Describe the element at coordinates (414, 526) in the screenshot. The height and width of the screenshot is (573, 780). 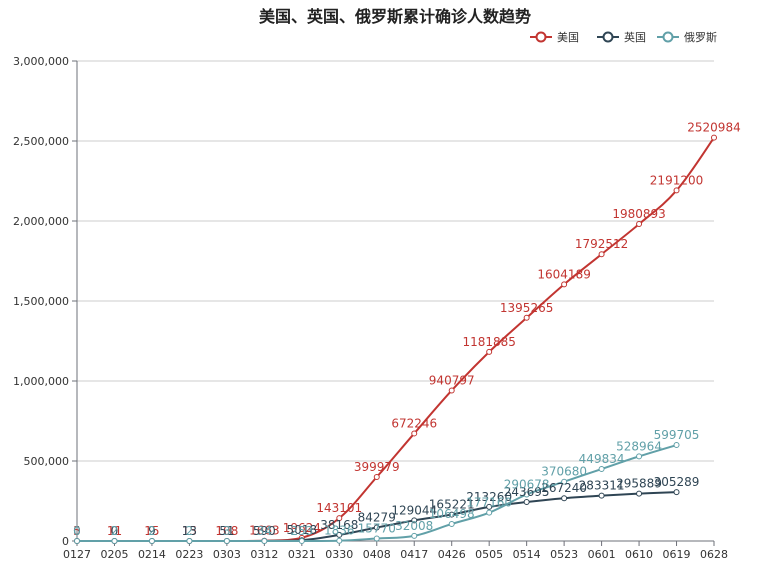
I see `data-label: 32008` at that location.